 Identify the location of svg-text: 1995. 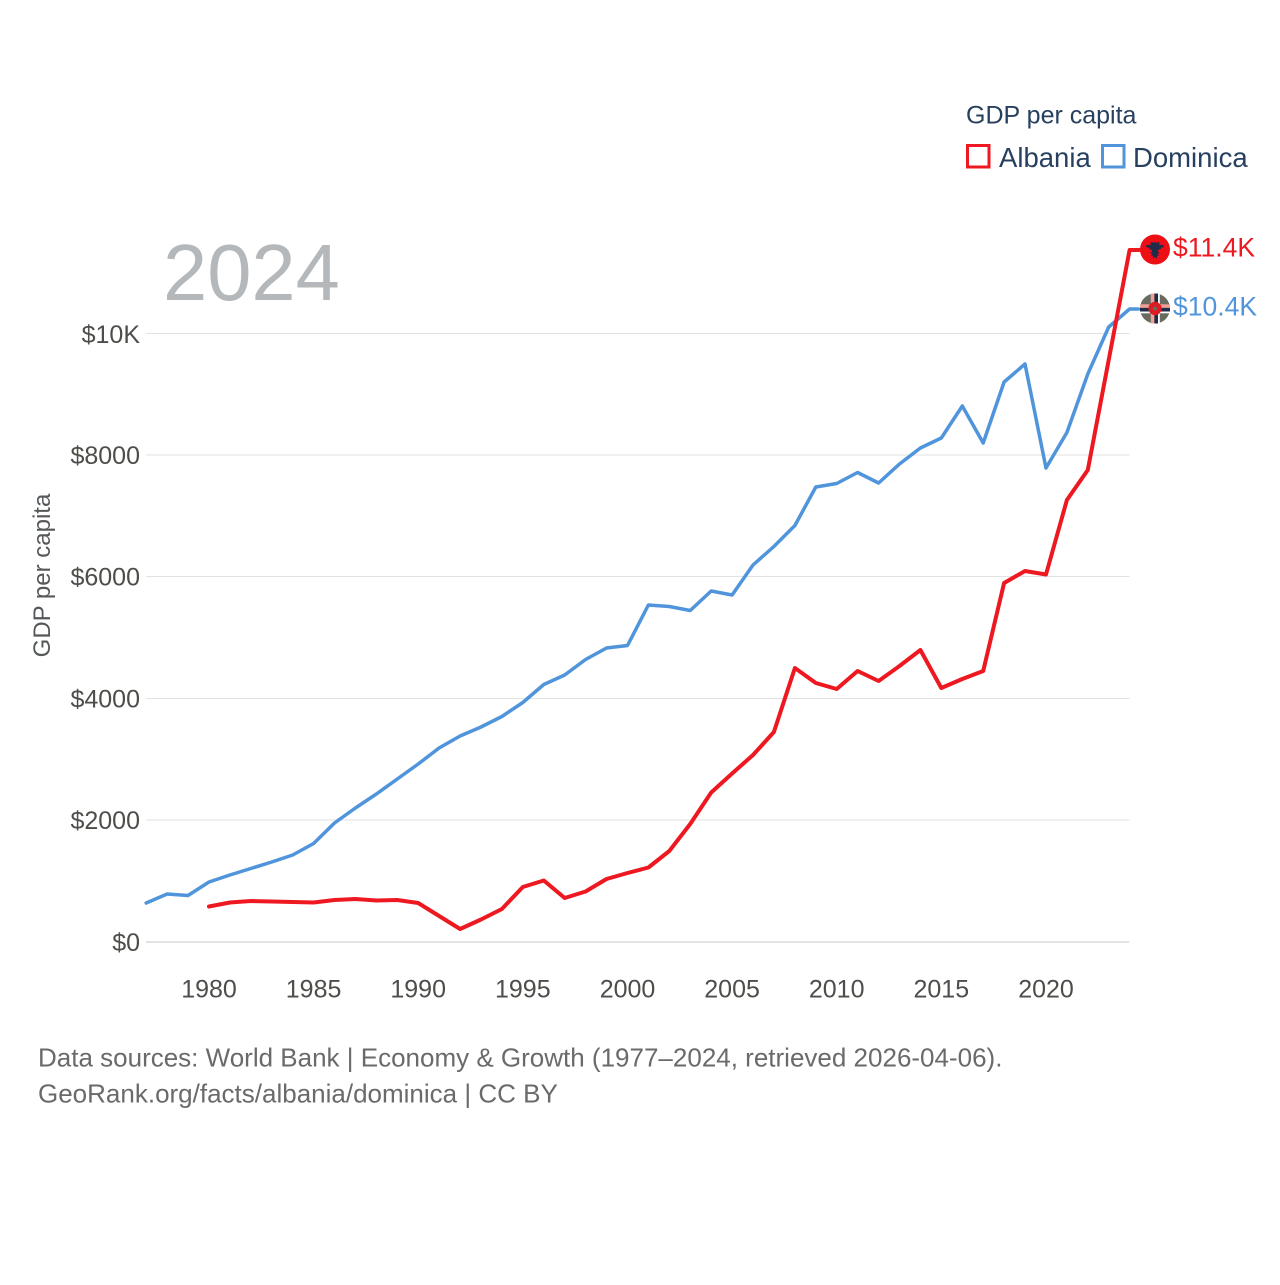
(523, 990).